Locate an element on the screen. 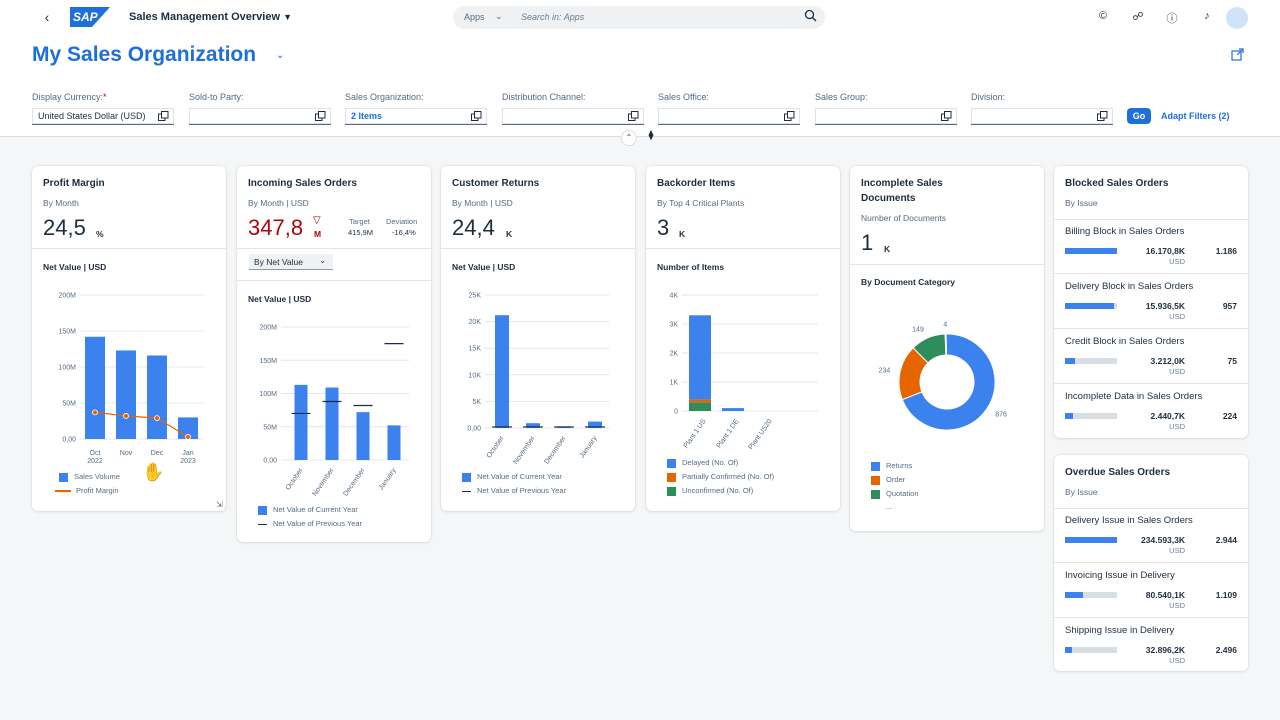 This screenshot has width=1280, height=720. copilot-icon: © is located at coordinates (1103, 16).